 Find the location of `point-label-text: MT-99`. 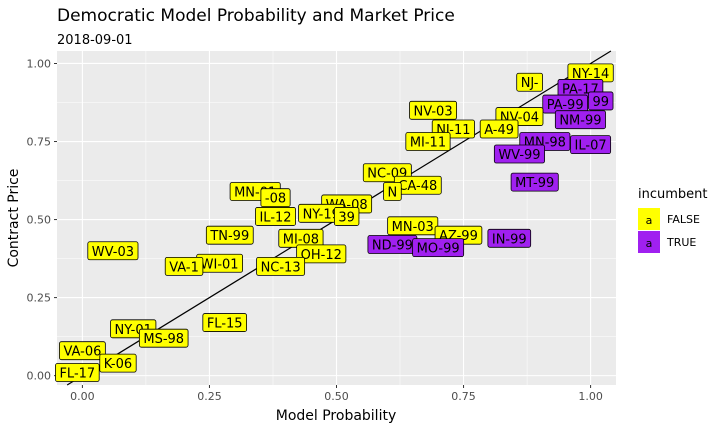

point-label-text: MT-99 is located at coordinates (534, 183).